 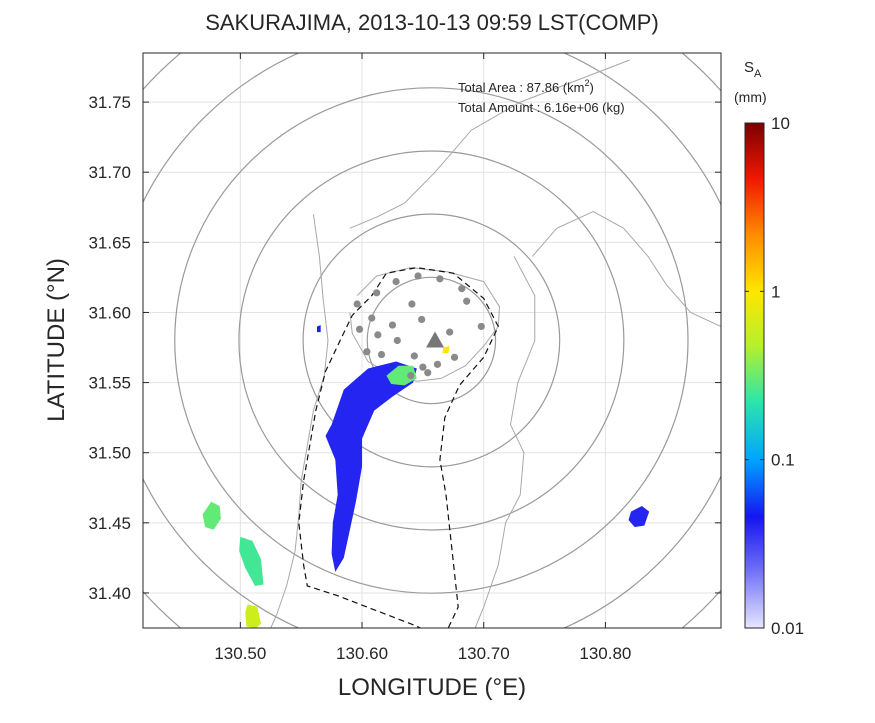 I want to click on ash-region-vent-deposit, so click(x=446, y=350).